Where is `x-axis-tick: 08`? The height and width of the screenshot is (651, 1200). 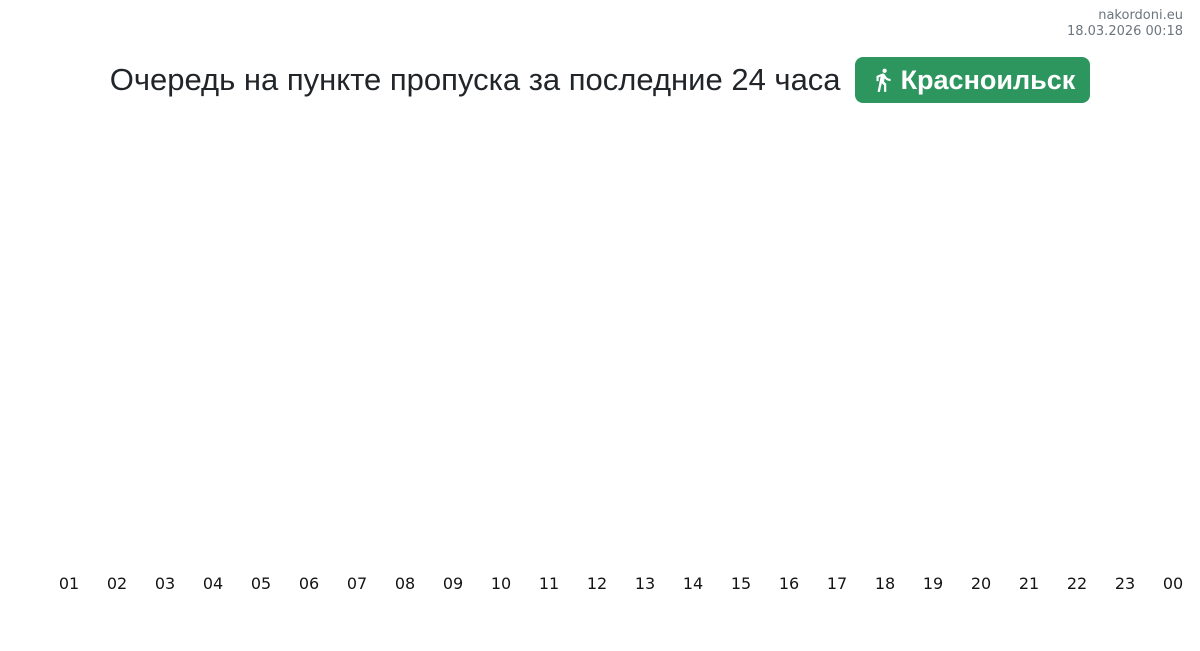 x-axis-tick: 08 is located at coordinates (405, 583).